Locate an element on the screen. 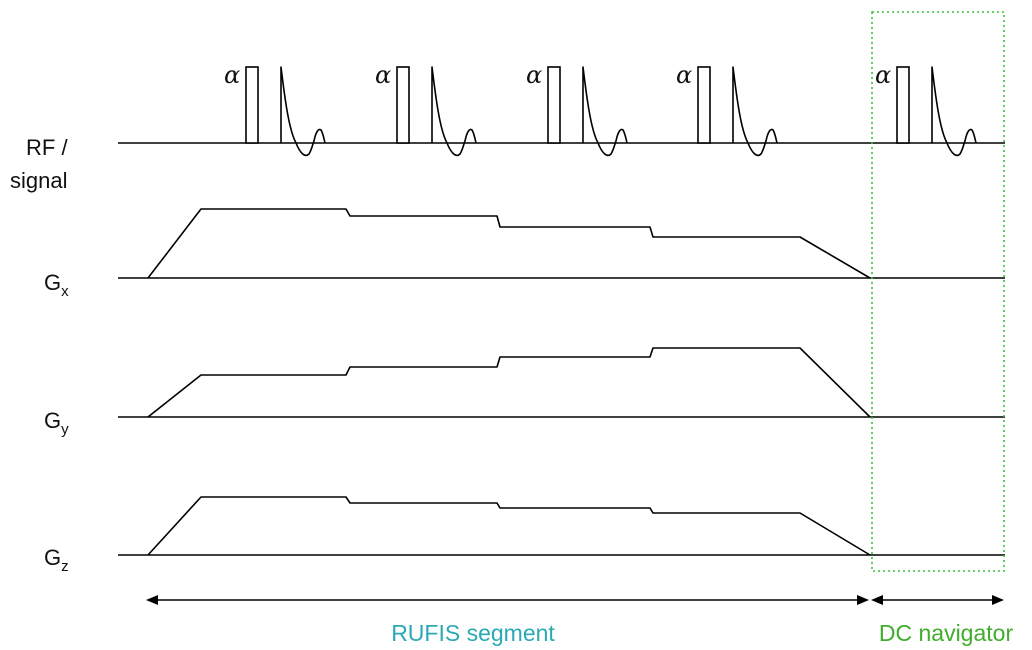  gy-label-sub: y is located at coordinates (65, 429).